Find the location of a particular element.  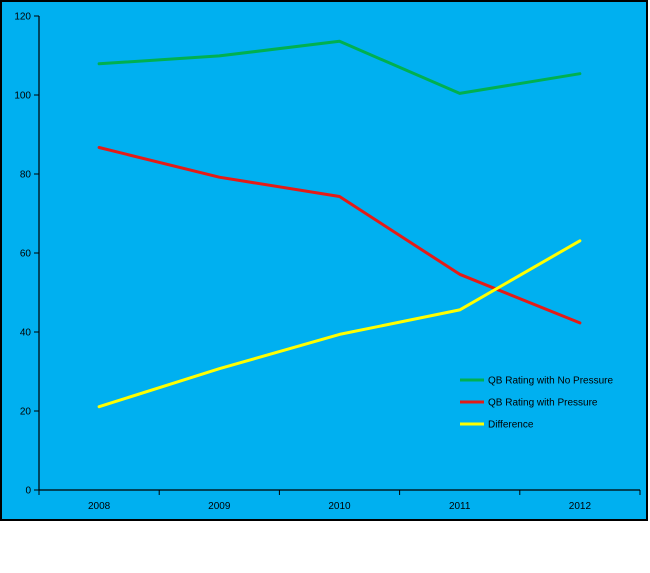

y-tick-label: 40 is located at coordinates (26, 333).